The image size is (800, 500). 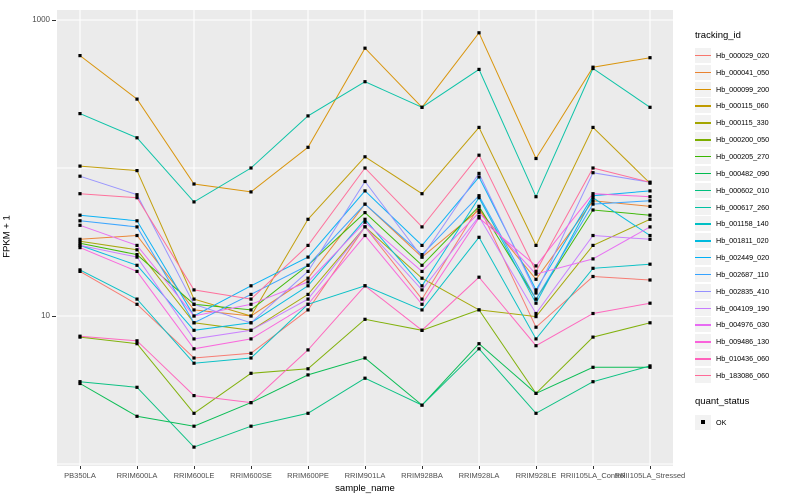 What do you see at coordinates (743, 258) in the screenshot?
I see `legend-item-label: Hb_002449_020` at bounding box center [743, 258].